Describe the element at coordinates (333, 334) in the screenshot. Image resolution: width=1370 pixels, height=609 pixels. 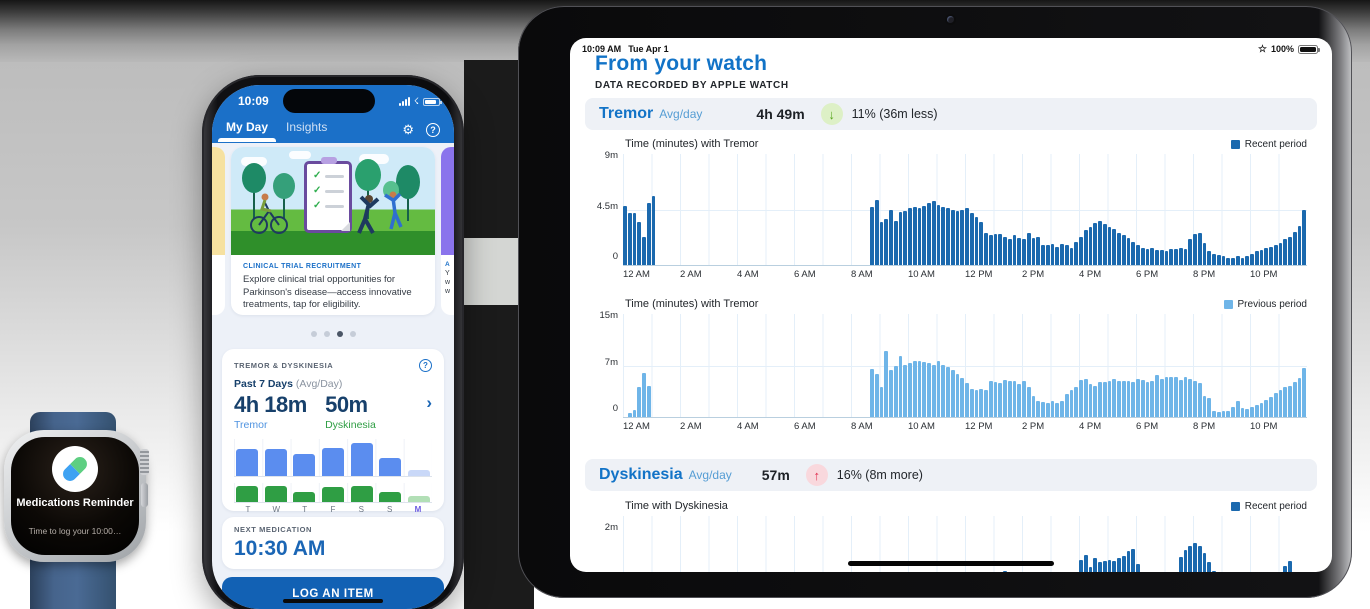
I see `carousel-dots` at that location.